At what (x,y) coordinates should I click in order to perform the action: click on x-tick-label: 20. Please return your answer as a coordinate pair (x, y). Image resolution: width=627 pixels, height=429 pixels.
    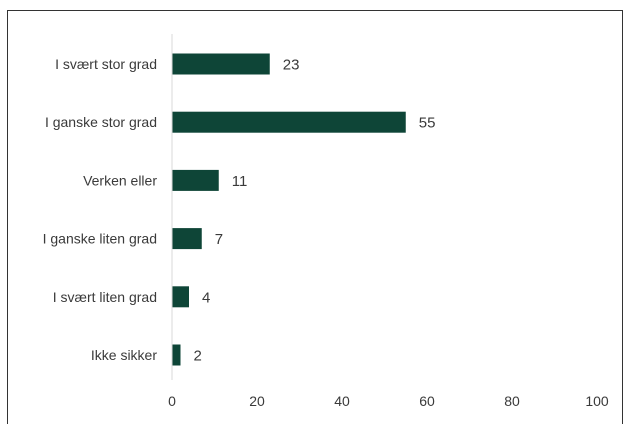
    Looking at the image, I should click on (257, 401).